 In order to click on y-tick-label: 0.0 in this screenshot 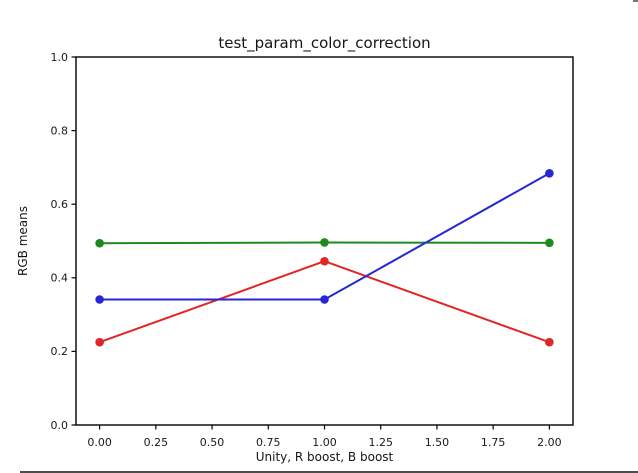, I will do `click(60, 425)`.